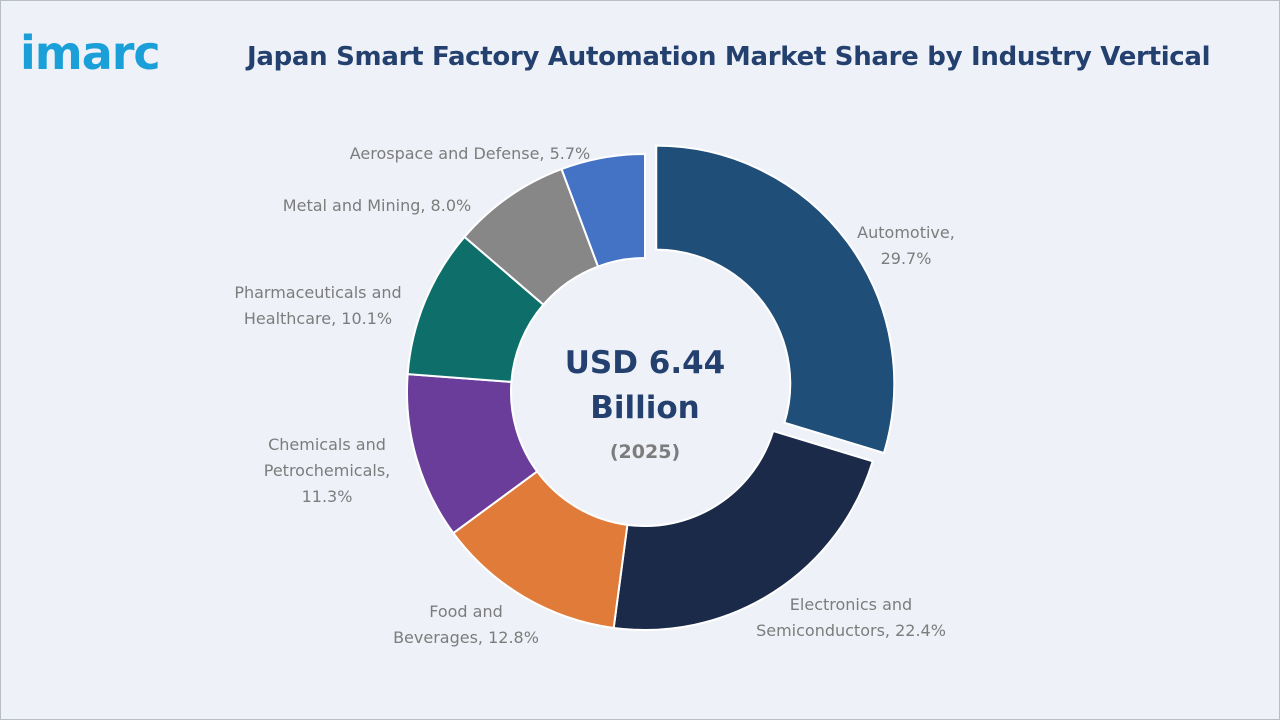 Image resolution: width=1280 pixels, height=720 pixels. Describe the element at coordinates (603, 210) in the screenshot. I see `slice-aerospace-and-defense` at that location.